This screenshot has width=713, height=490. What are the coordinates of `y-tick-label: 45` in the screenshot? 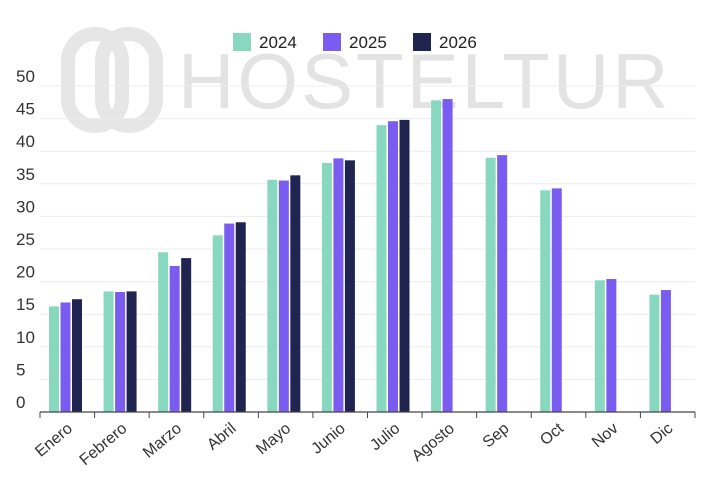 It's located at (25, 109).